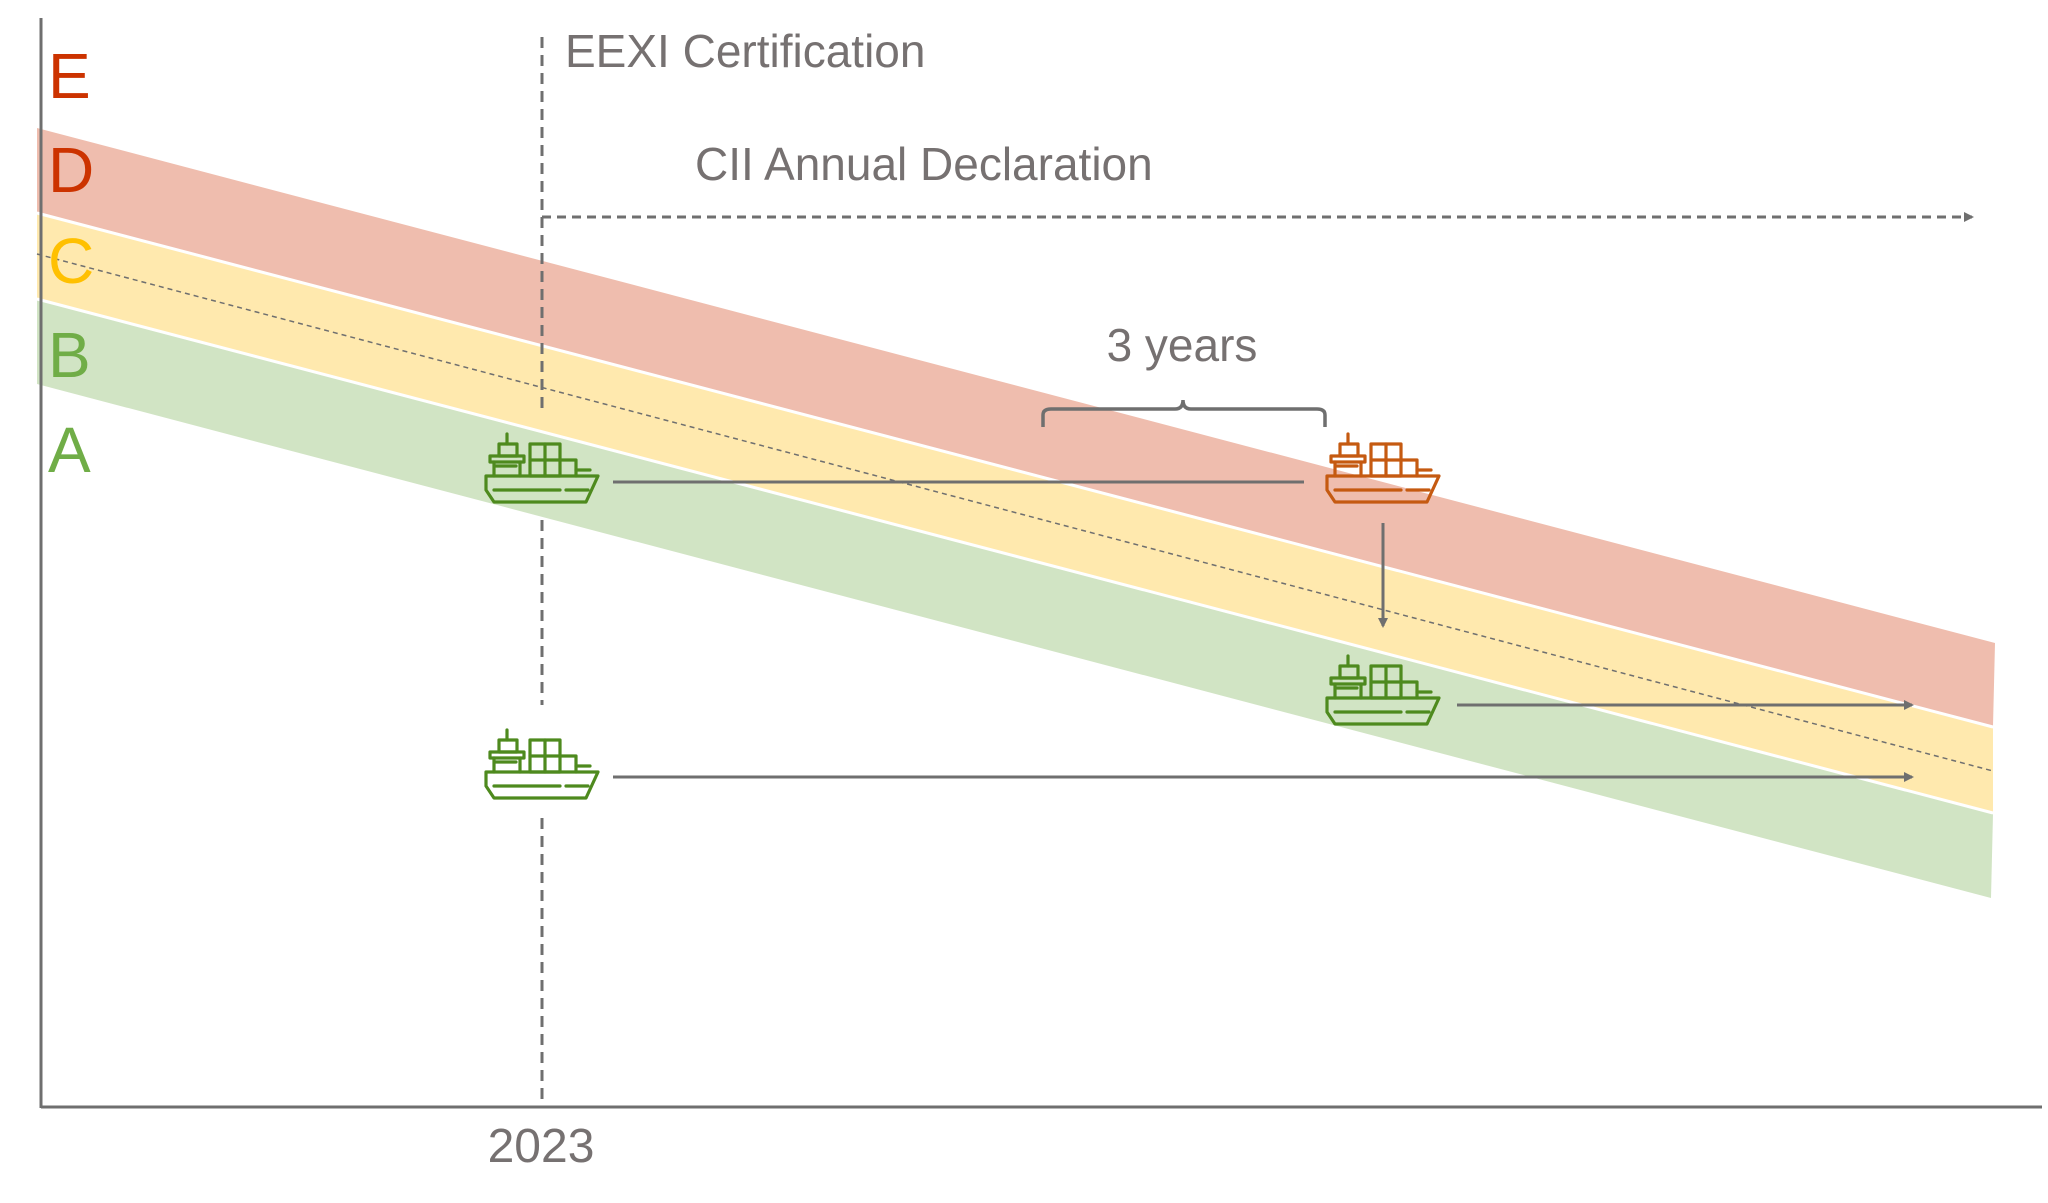  Describe the element at coordinates (69, 76) in the screenshot. I see `rating-label-e: E` at that location.